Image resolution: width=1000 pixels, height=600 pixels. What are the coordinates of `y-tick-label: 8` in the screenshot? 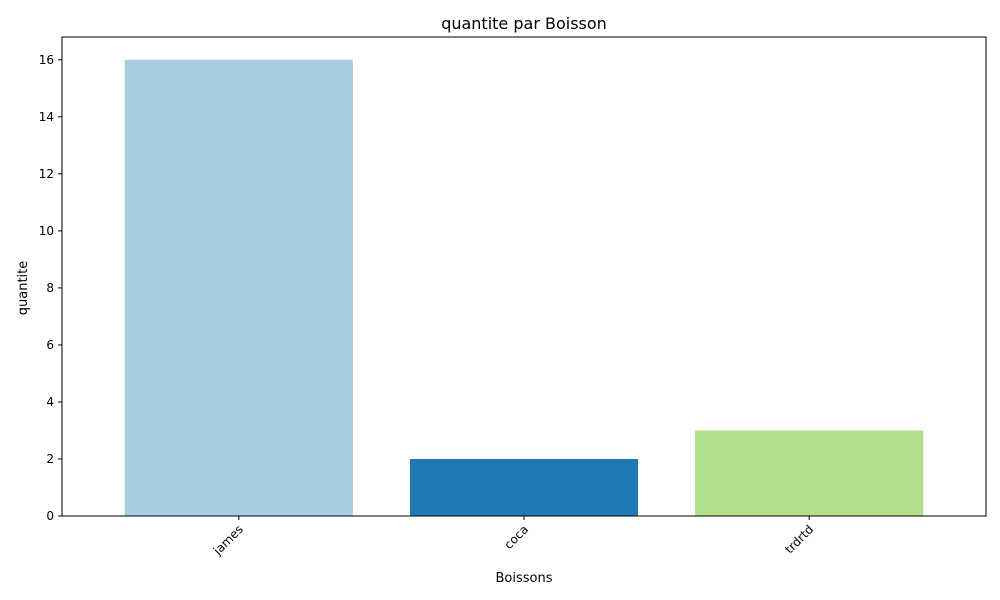 It's located at (50, 288).